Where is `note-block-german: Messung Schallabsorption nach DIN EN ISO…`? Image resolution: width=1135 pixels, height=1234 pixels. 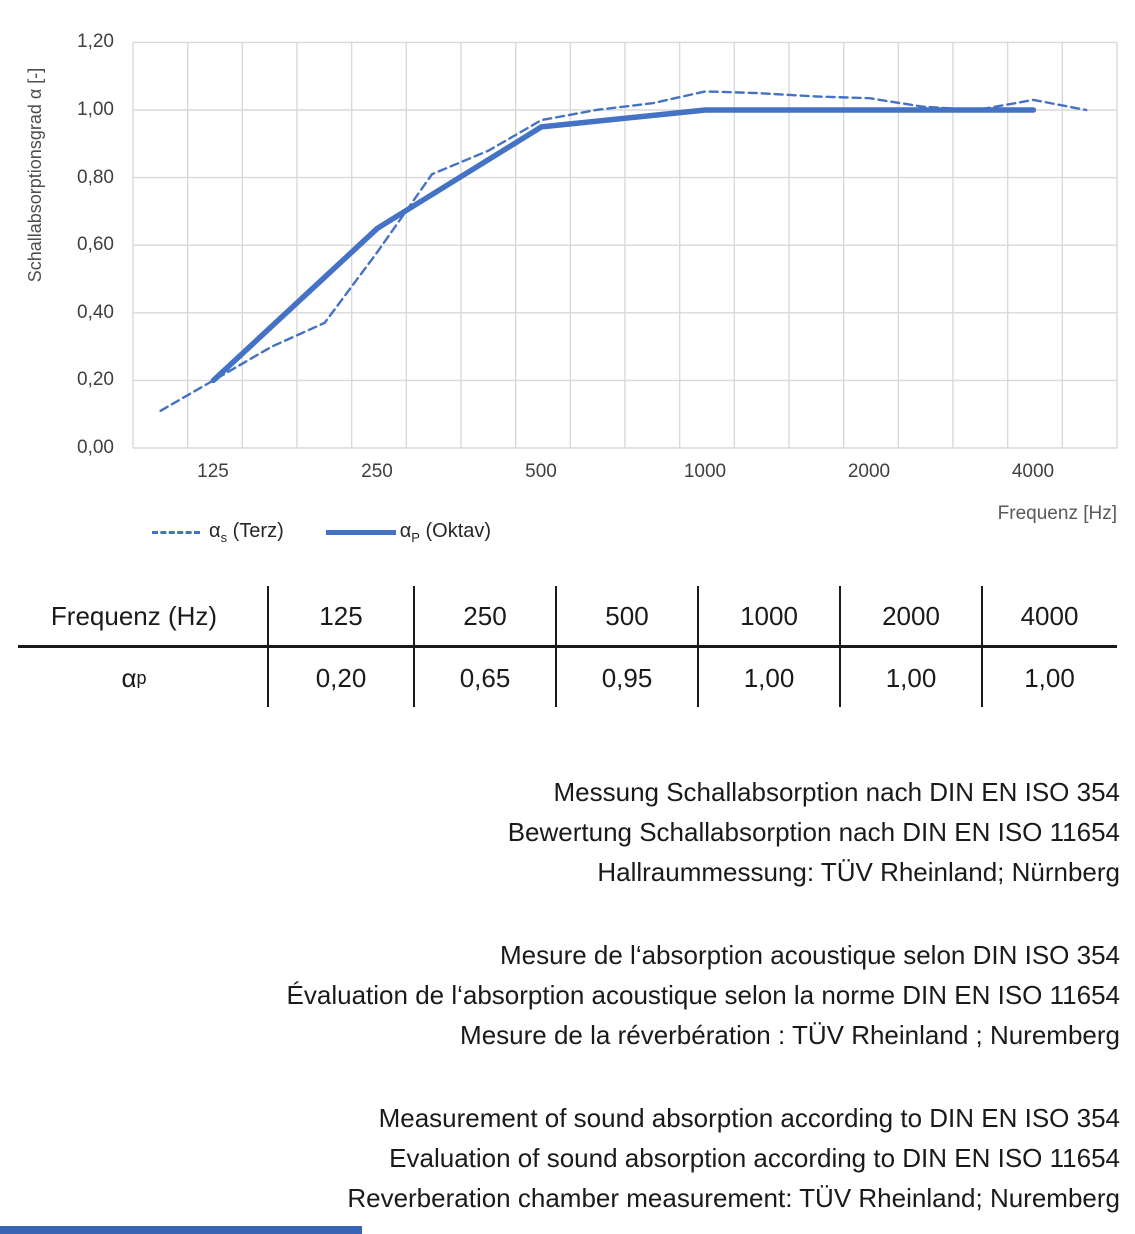 note-block-german: Messung Schallabsorption nach DIN EN ISO… is located at coordinates (814, 832).